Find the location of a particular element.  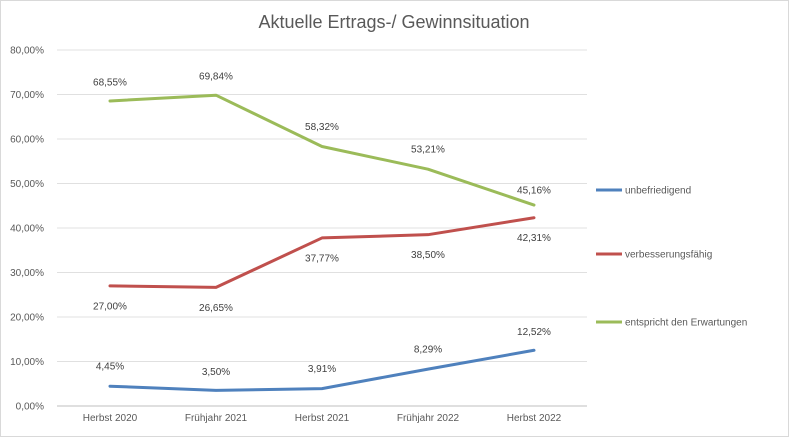

x-tick-label: Herbst 2021 is located at coordinates (322, 418).